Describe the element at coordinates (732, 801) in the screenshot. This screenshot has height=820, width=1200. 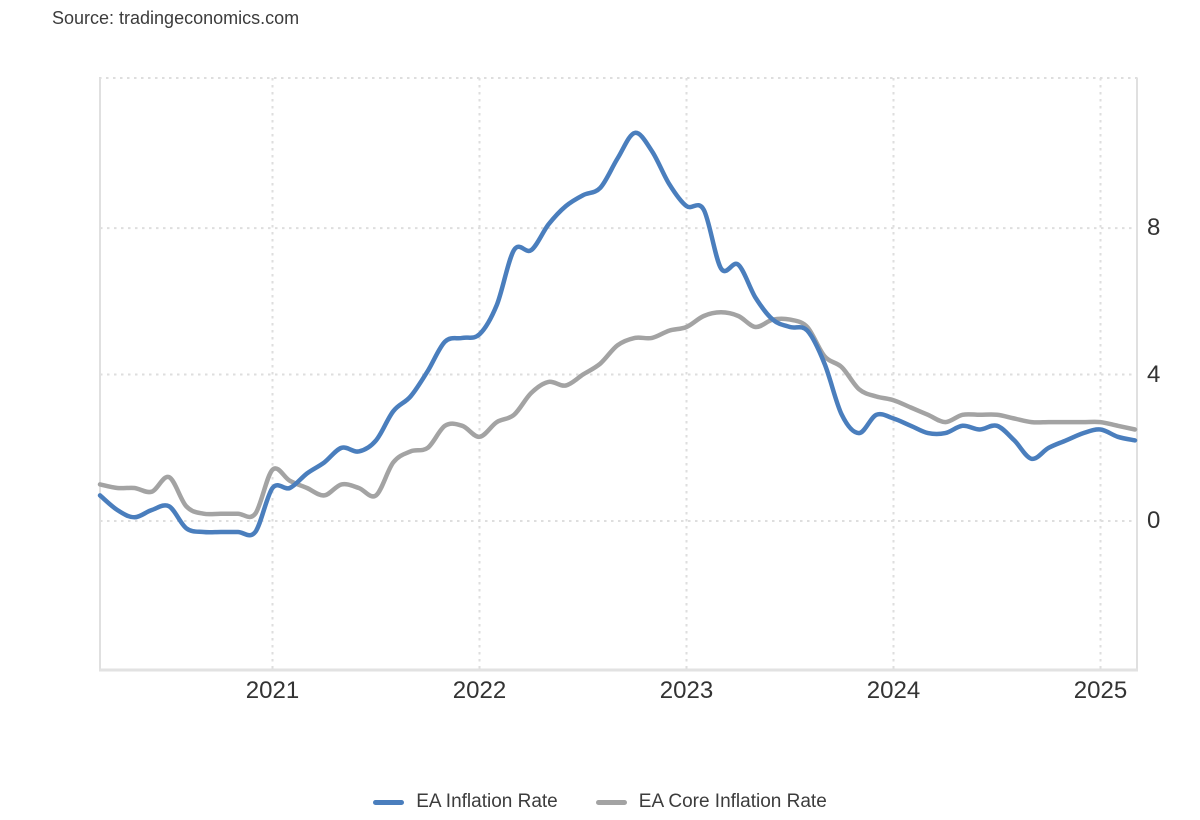
I see `legend-label-ea-core-inflation-rate: EA Core Inflation Rate` at that location.